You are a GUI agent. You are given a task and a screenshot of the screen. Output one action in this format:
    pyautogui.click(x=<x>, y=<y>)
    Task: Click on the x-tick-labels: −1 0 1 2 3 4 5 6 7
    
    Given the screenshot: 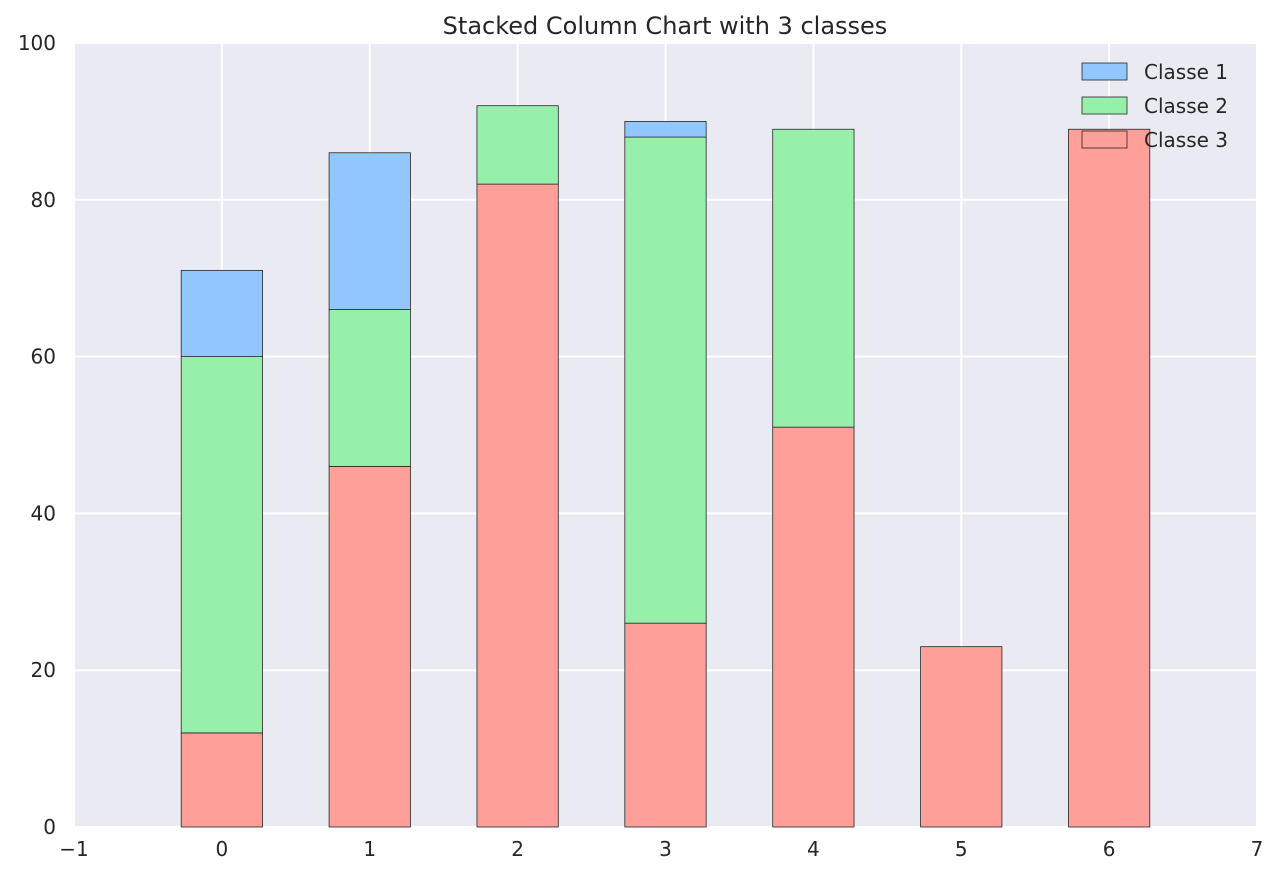 What is the action you would take?
    pyautogui.click(x=661, y=849)
    